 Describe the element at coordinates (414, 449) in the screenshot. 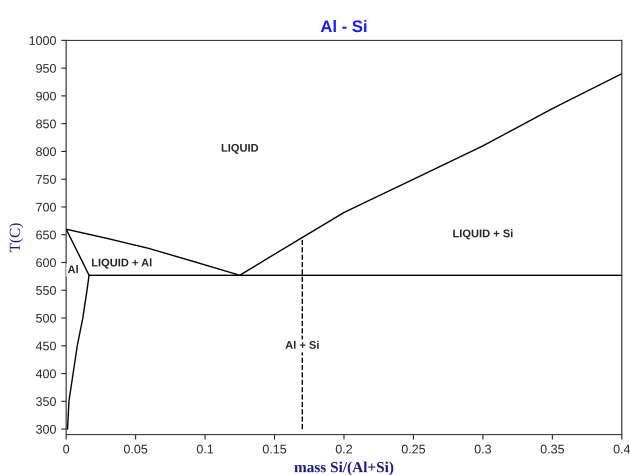

I see `x-tick-label: 0.25` at that location.